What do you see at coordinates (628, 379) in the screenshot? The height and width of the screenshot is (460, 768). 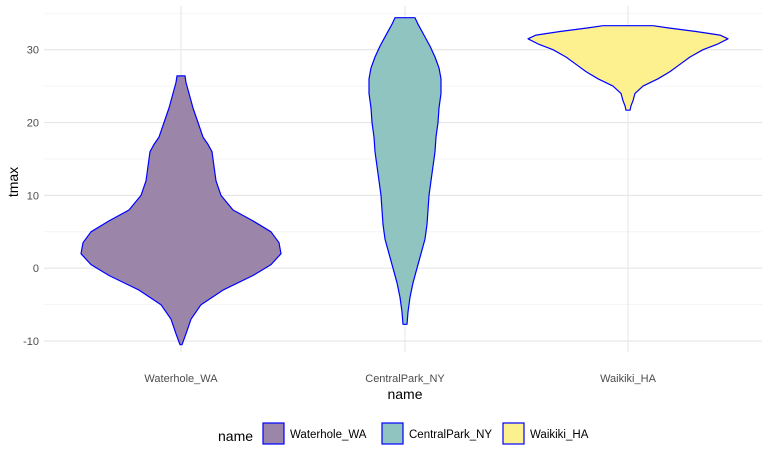 I see `x-tick-label: Waikiki_HA` at bounding box center [628, 379].